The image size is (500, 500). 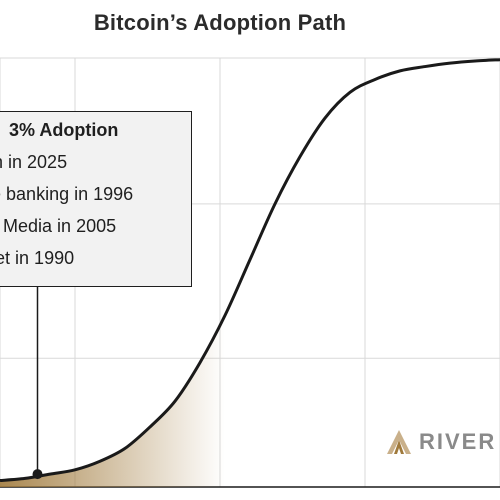 I want to click on callout-line-social-media: Social Media in 2005, so click(x=58, y=226).